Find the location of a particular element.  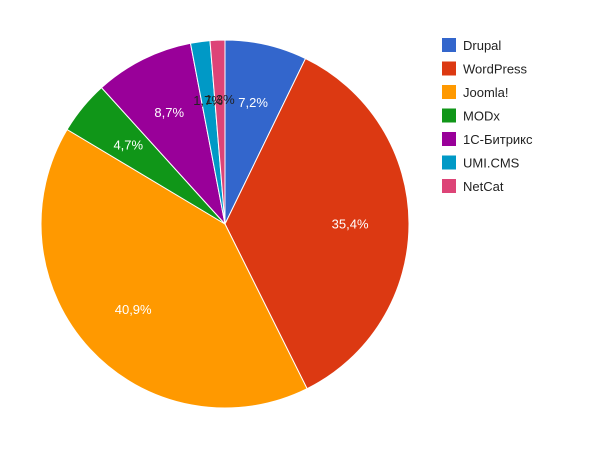

data-label-1с-битрикс: 8,7% is located at coordinates (169, 112).